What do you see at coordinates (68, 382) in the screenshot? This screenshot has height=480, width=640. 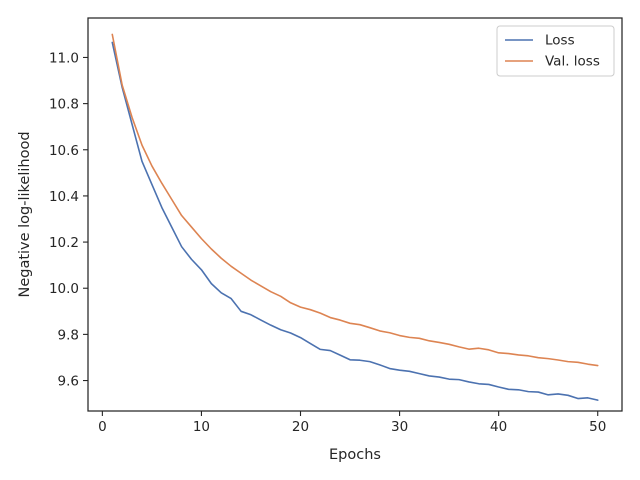 I see `y-tick-label: 9.6` at bounding box center [68, 382].